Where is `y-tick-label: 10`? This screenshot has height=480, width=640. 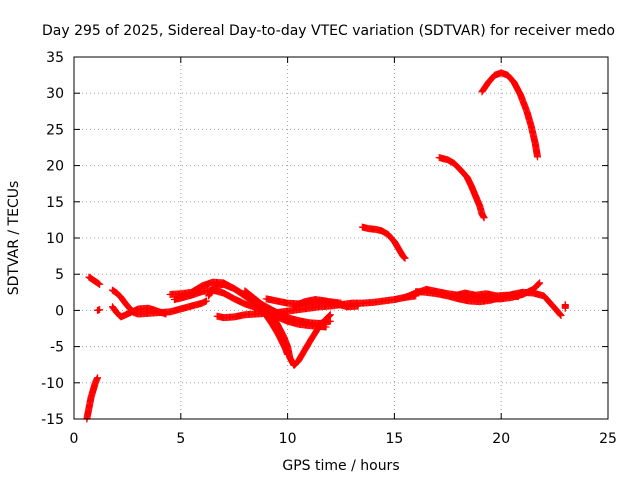
y-tick-label: 10 is located at coordinates (55, 239).